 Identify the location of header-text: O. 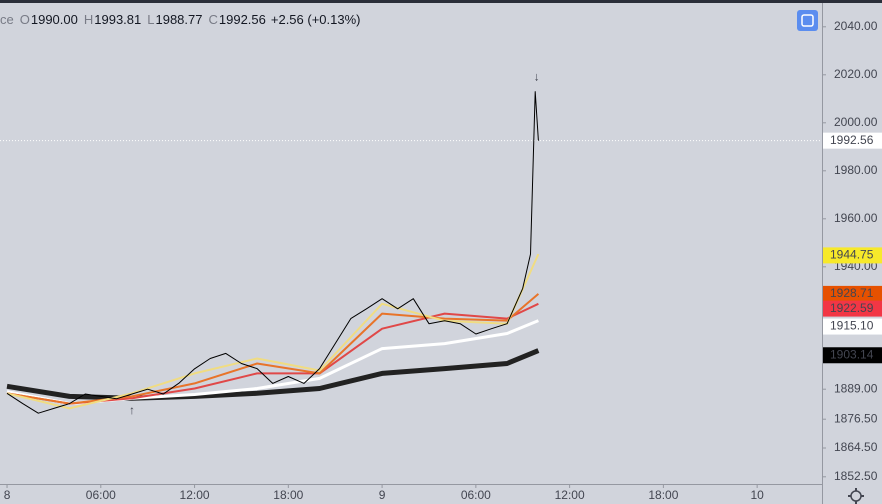
(25, 19).